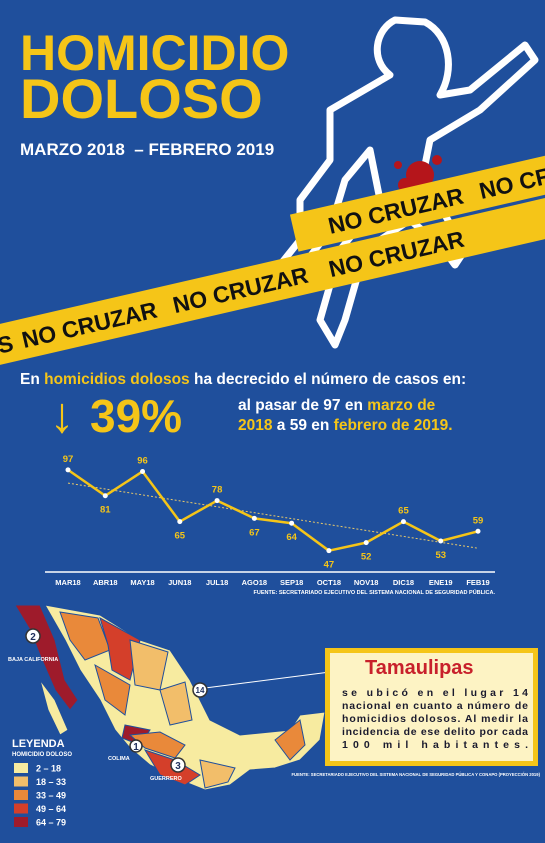 The height and width of the screenshot is (843, 545). What do you see at coordinates (291, 582) in the screenshot?
I see `x-tick-label: SEP18` at bounding box center [291, 582].